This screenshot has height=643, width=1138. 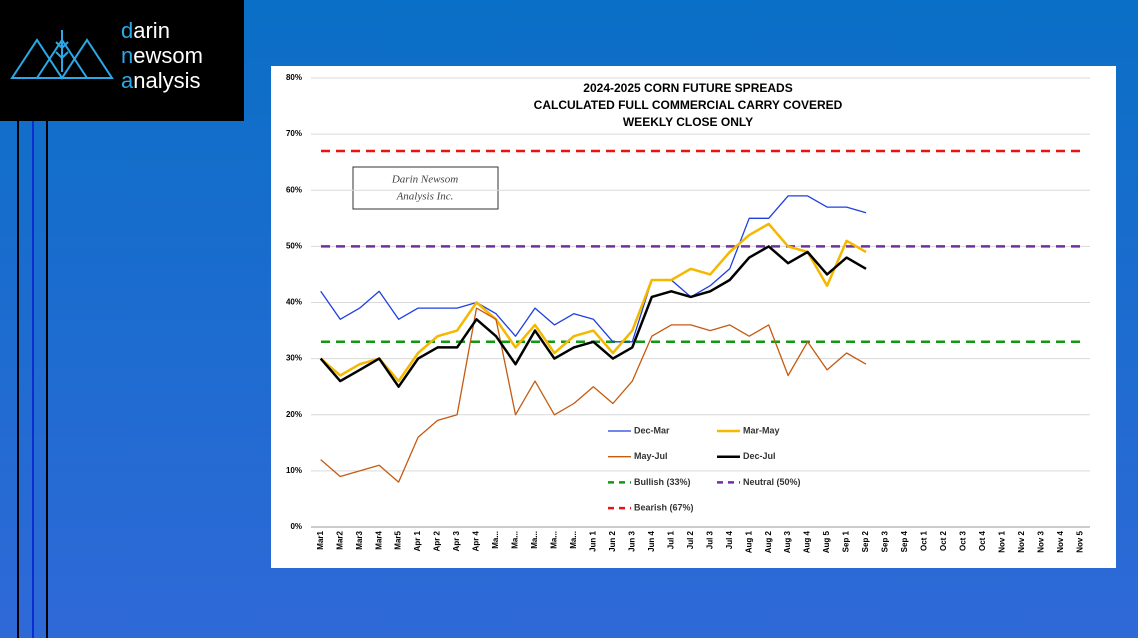 I want to click on x-tick-label: Jul 3, so click(x=709, y=539).